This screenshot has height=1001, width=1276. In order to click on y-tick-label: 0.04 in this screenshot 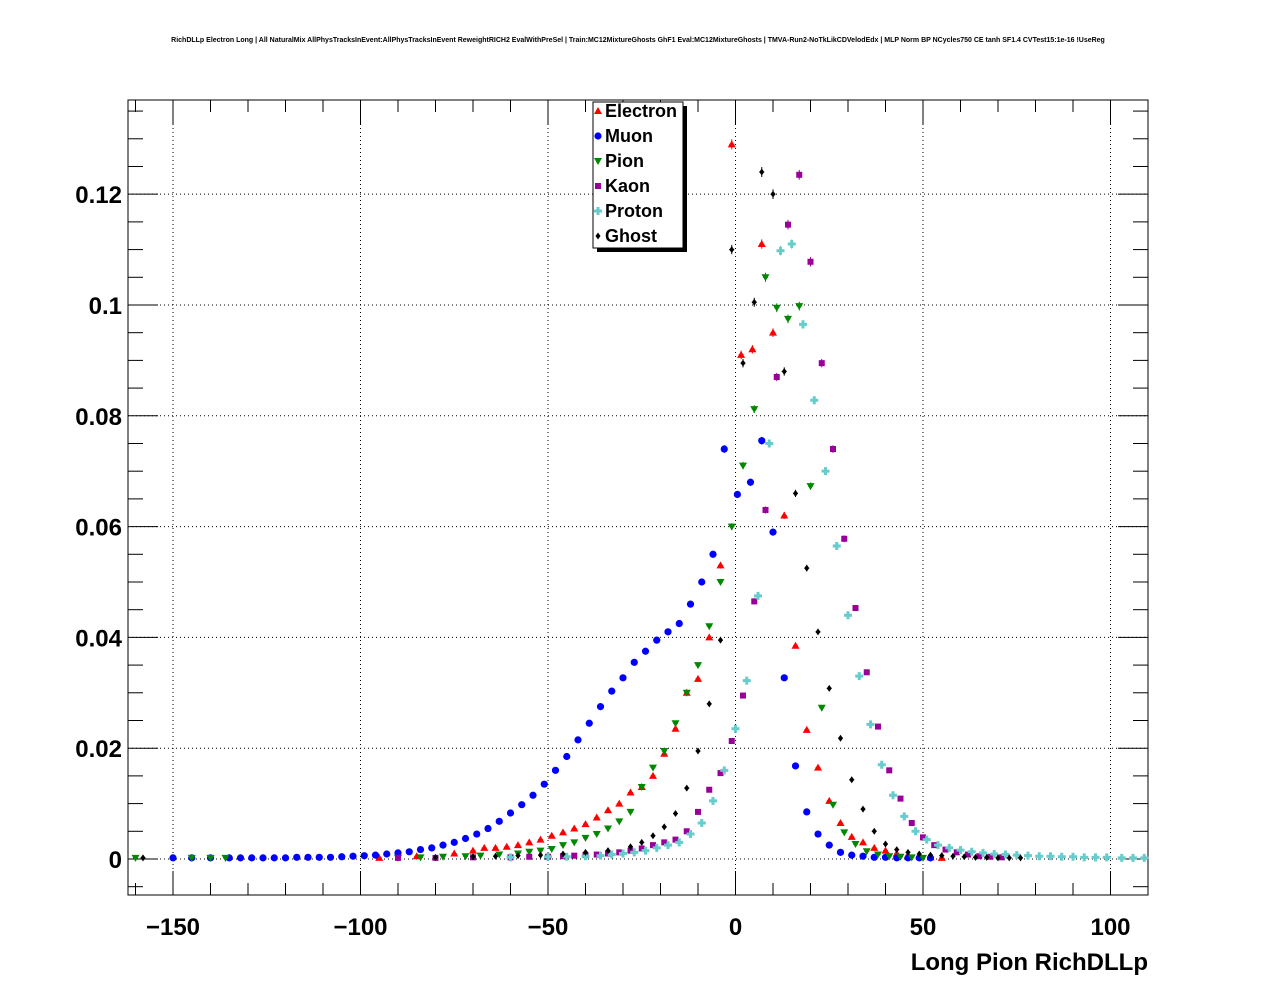, I will do `click(98, 638)`.